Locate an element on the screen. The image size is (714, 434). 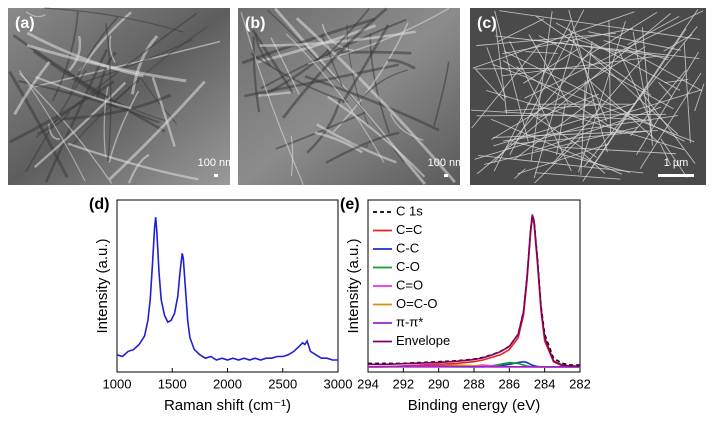
x-tick-label: 1500 is located at coordinates (172, 383).